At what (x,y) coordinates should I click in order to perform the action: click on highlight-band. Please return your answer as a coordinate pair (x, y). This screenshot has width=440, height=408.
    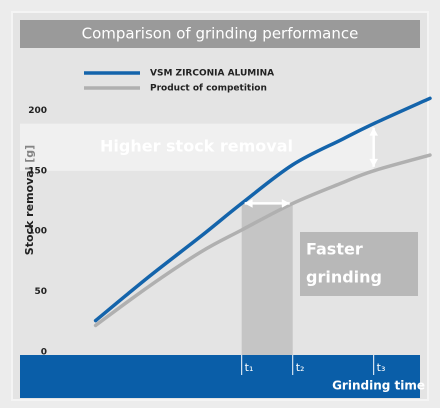
    Looking at the image, I should click on (197, 147).